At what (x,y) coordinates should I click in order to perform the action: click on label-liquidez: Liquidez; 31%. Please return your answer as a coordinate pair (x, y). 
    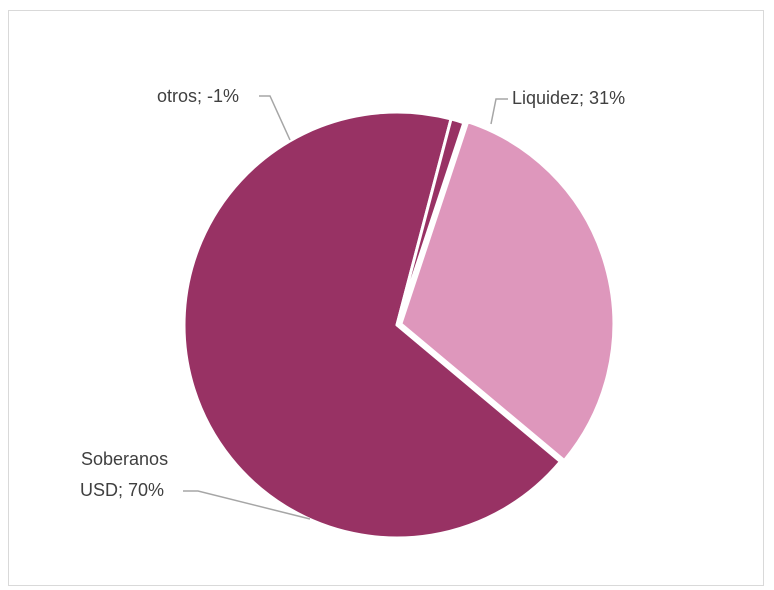
    Looking at the image, I should click on (568, 98).